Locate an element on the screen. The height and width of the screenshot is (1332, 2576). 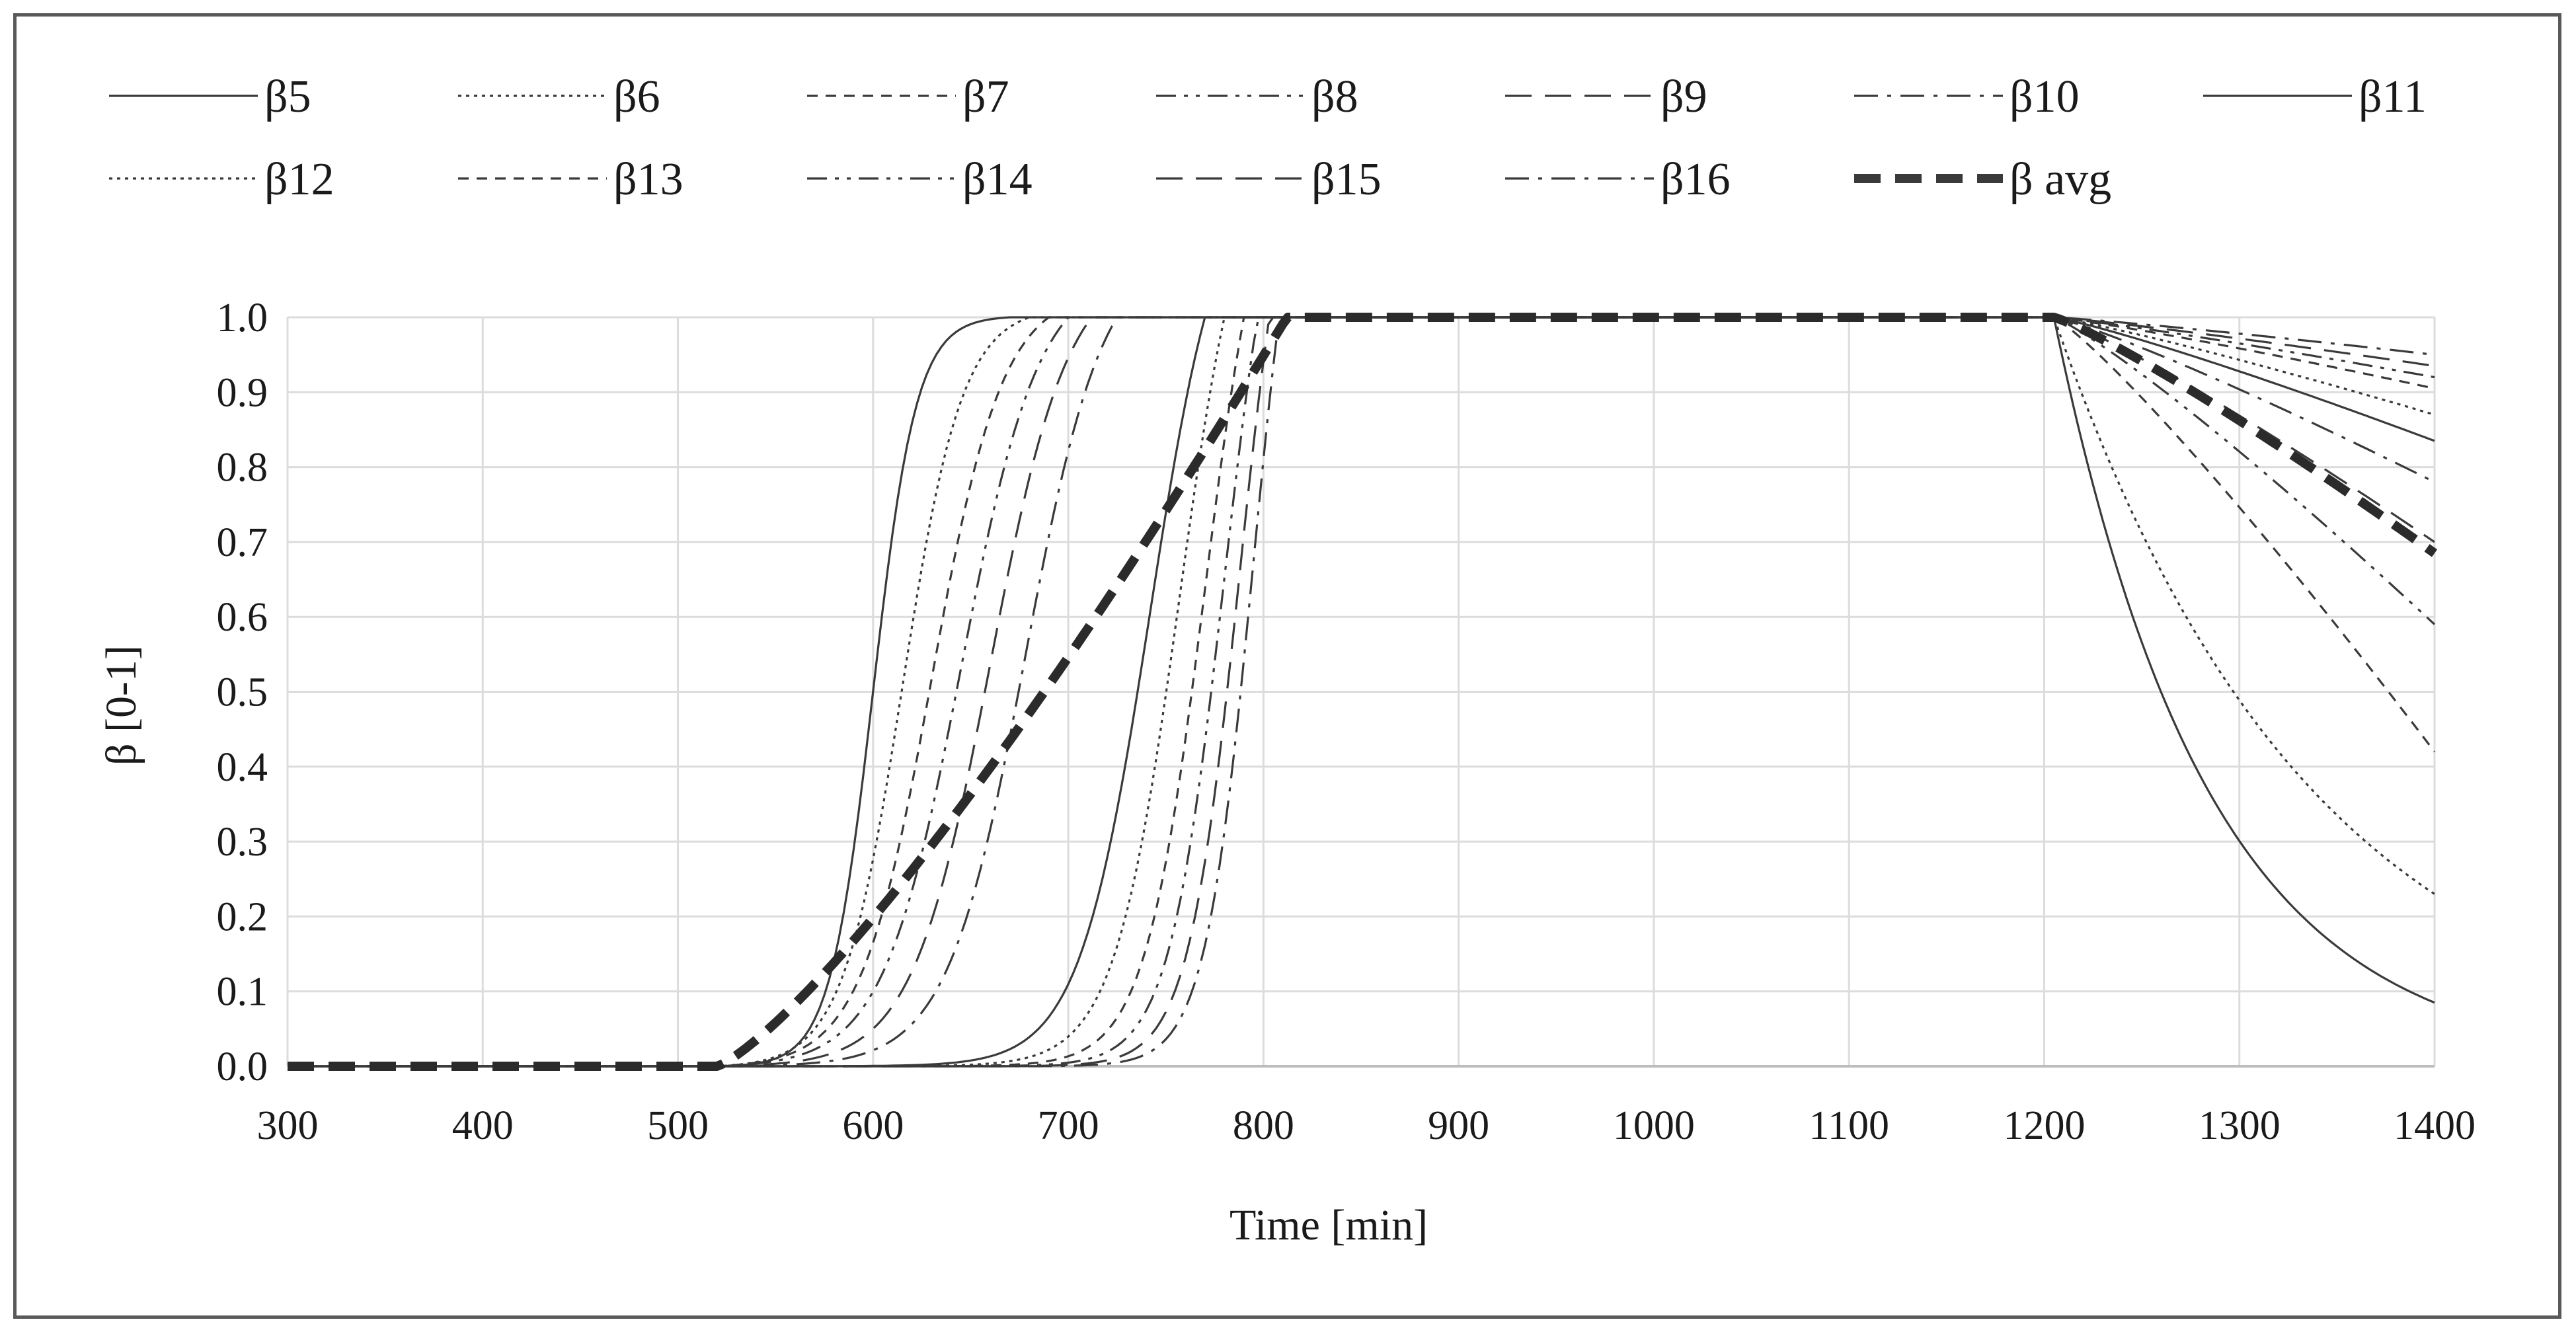
x-tick-label: 1000 is located at coordinates (1654, 1125).